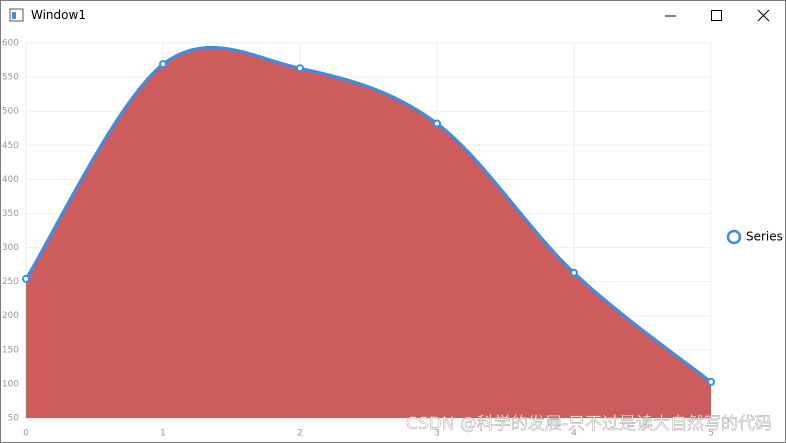 Image resolution: width=786 pixels, height=443 pixels. What do you see at coordinates (58, 15) in the screenshot?
I see `window-title: Window1` at bounding box center [58, 15].